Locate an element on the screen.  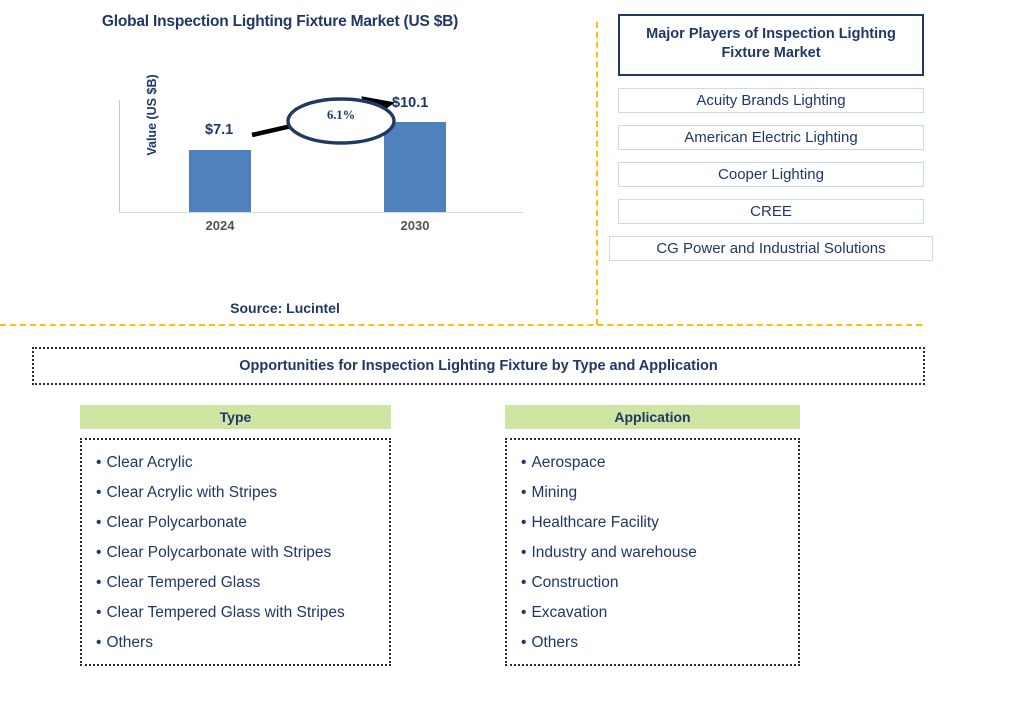
application-column-header: Application is located at coordinates (652, 417).